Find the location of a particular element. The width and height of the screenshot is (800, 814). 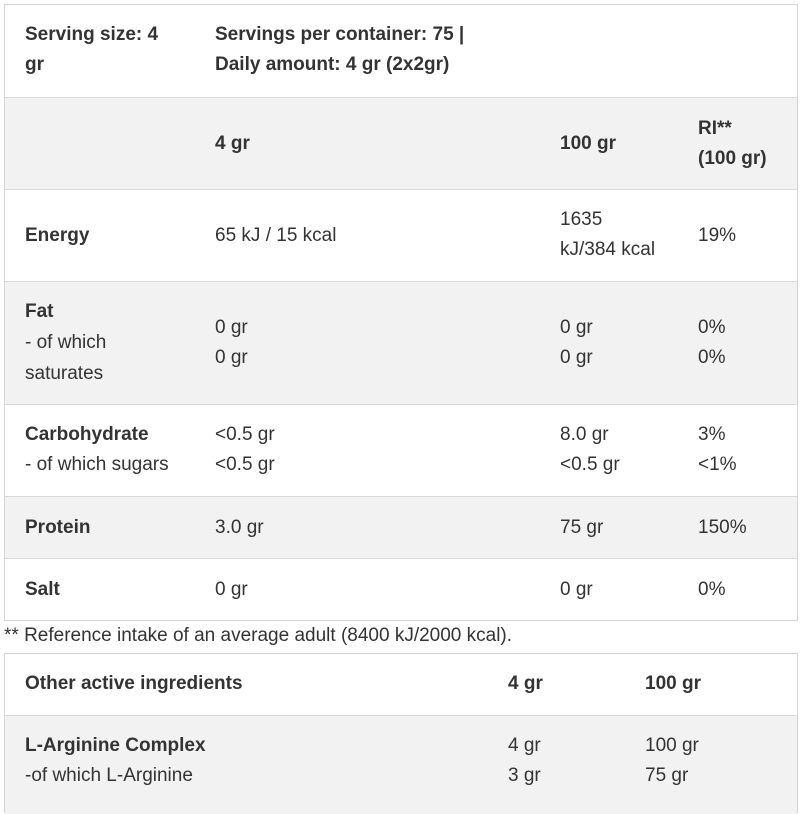

daily-amount: Daily amount: 4 gr (2x2gr) is located at coordinates (332, 64).